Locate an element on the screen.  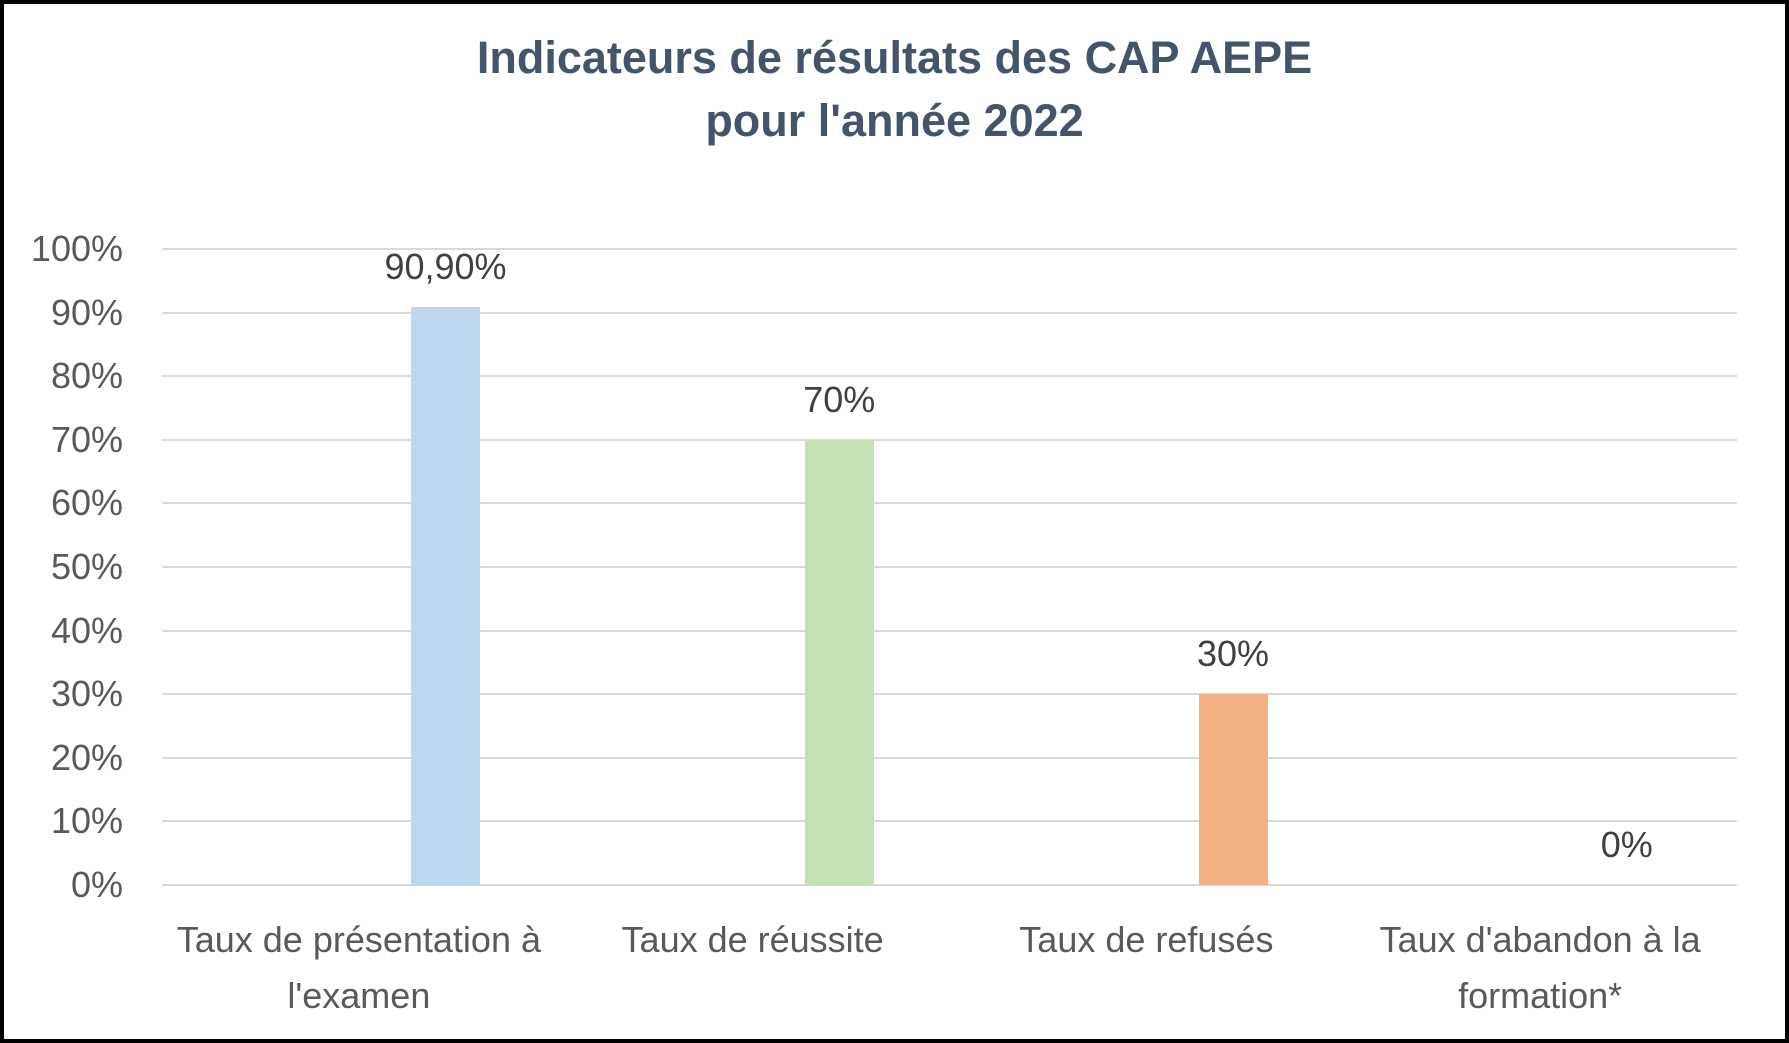
category-label: Taux de refusés is located at coordinates (1146, 939).